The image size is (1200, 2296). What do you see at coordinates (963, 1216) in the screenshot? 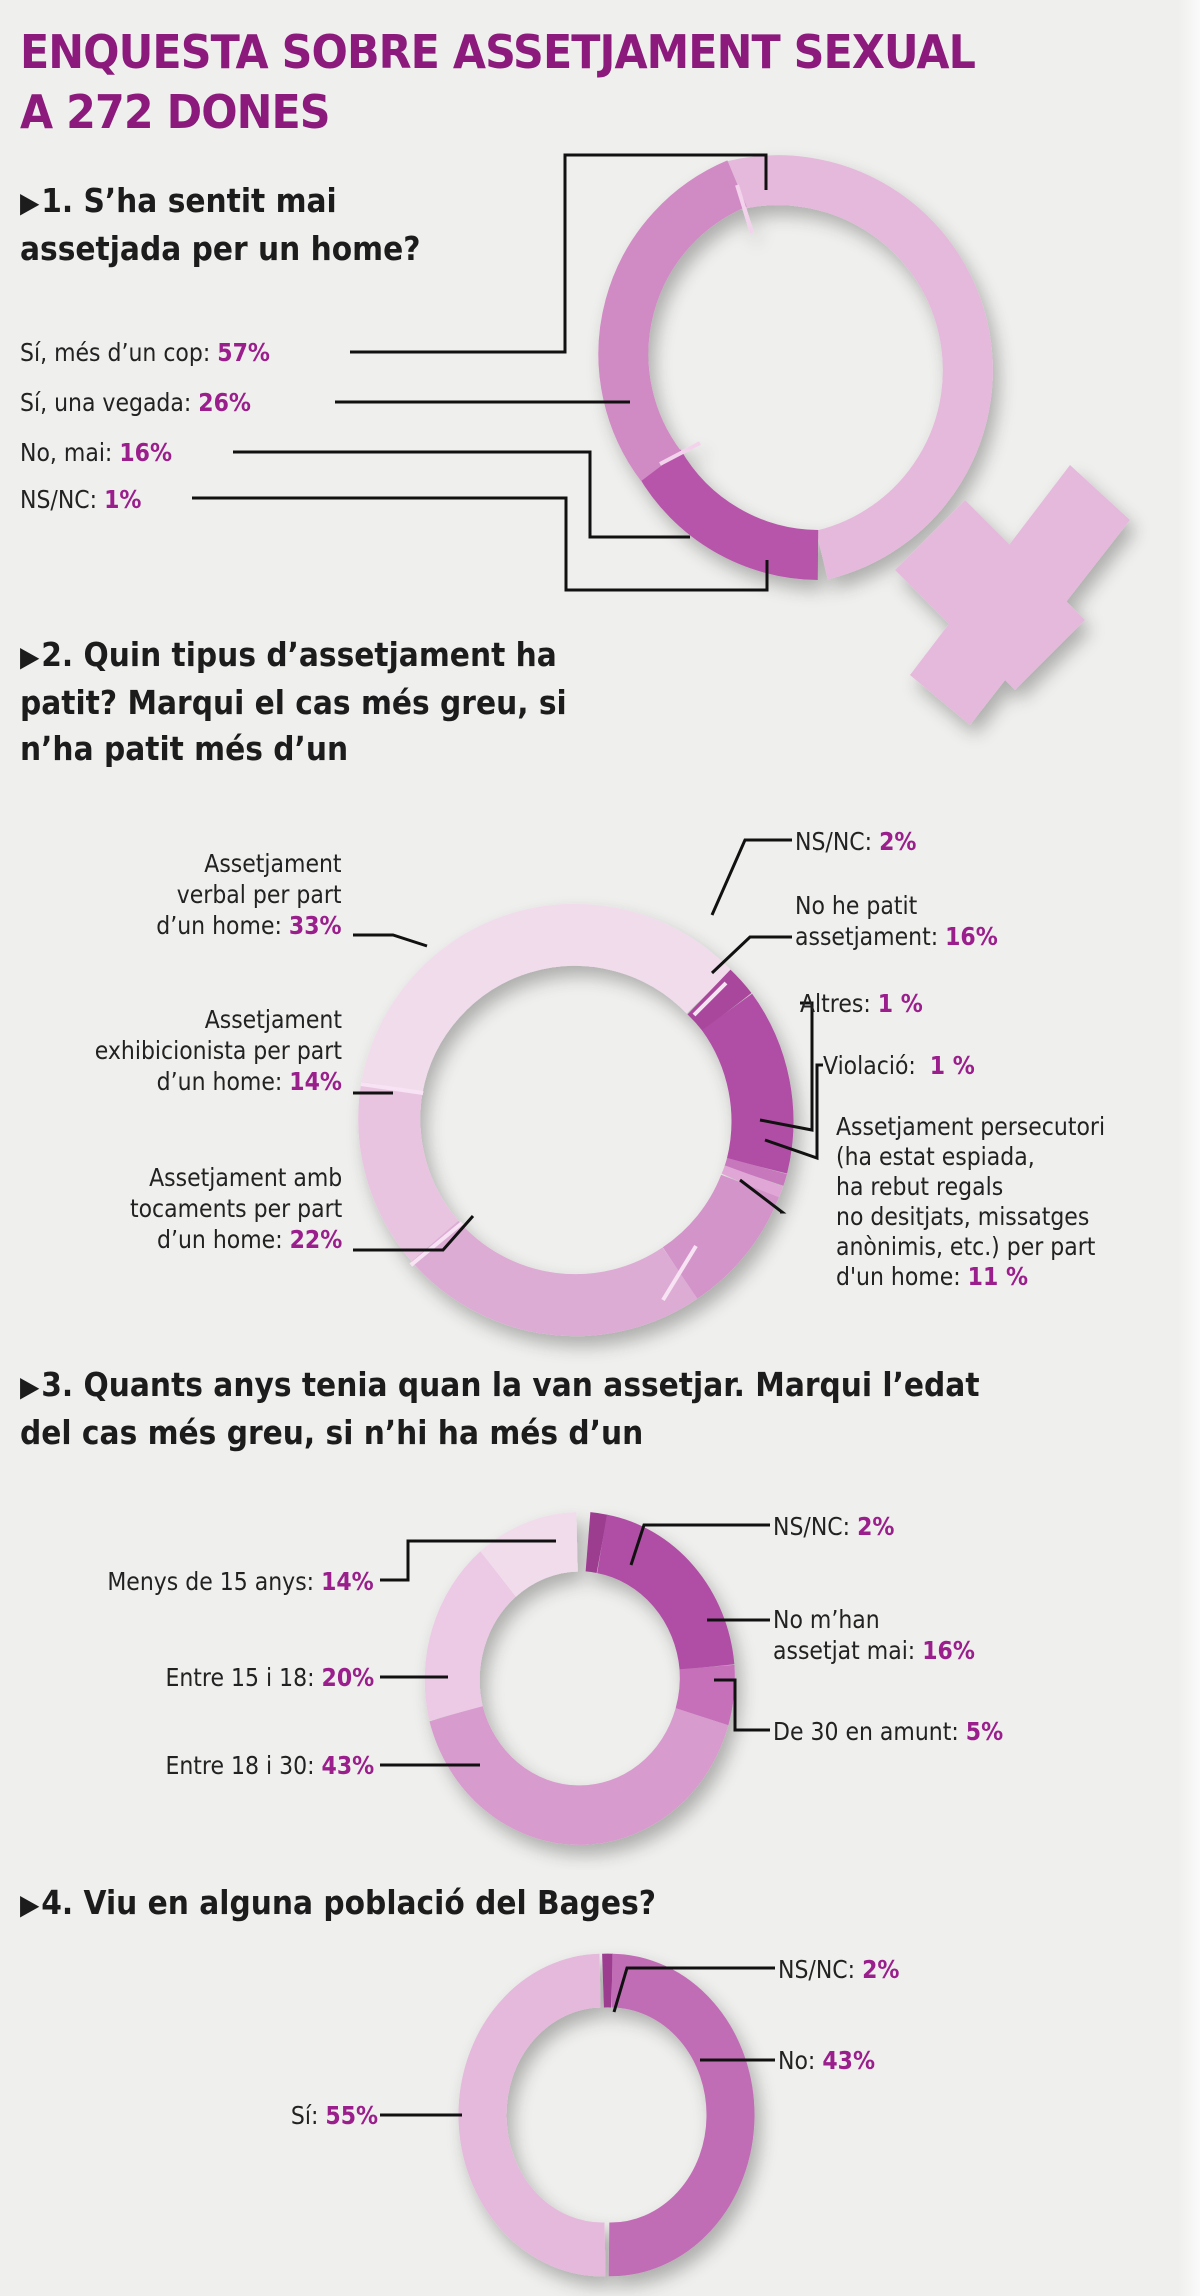
I see `answer-label: no desitjats, missatges` at bounding box center [963, 1216].